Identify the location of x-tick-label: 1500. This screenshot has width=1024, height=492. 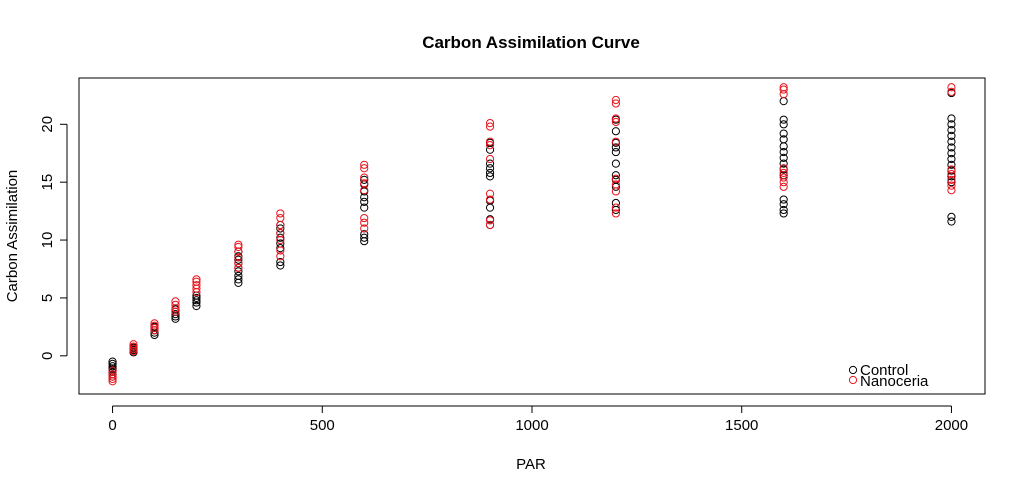
(741, 425).